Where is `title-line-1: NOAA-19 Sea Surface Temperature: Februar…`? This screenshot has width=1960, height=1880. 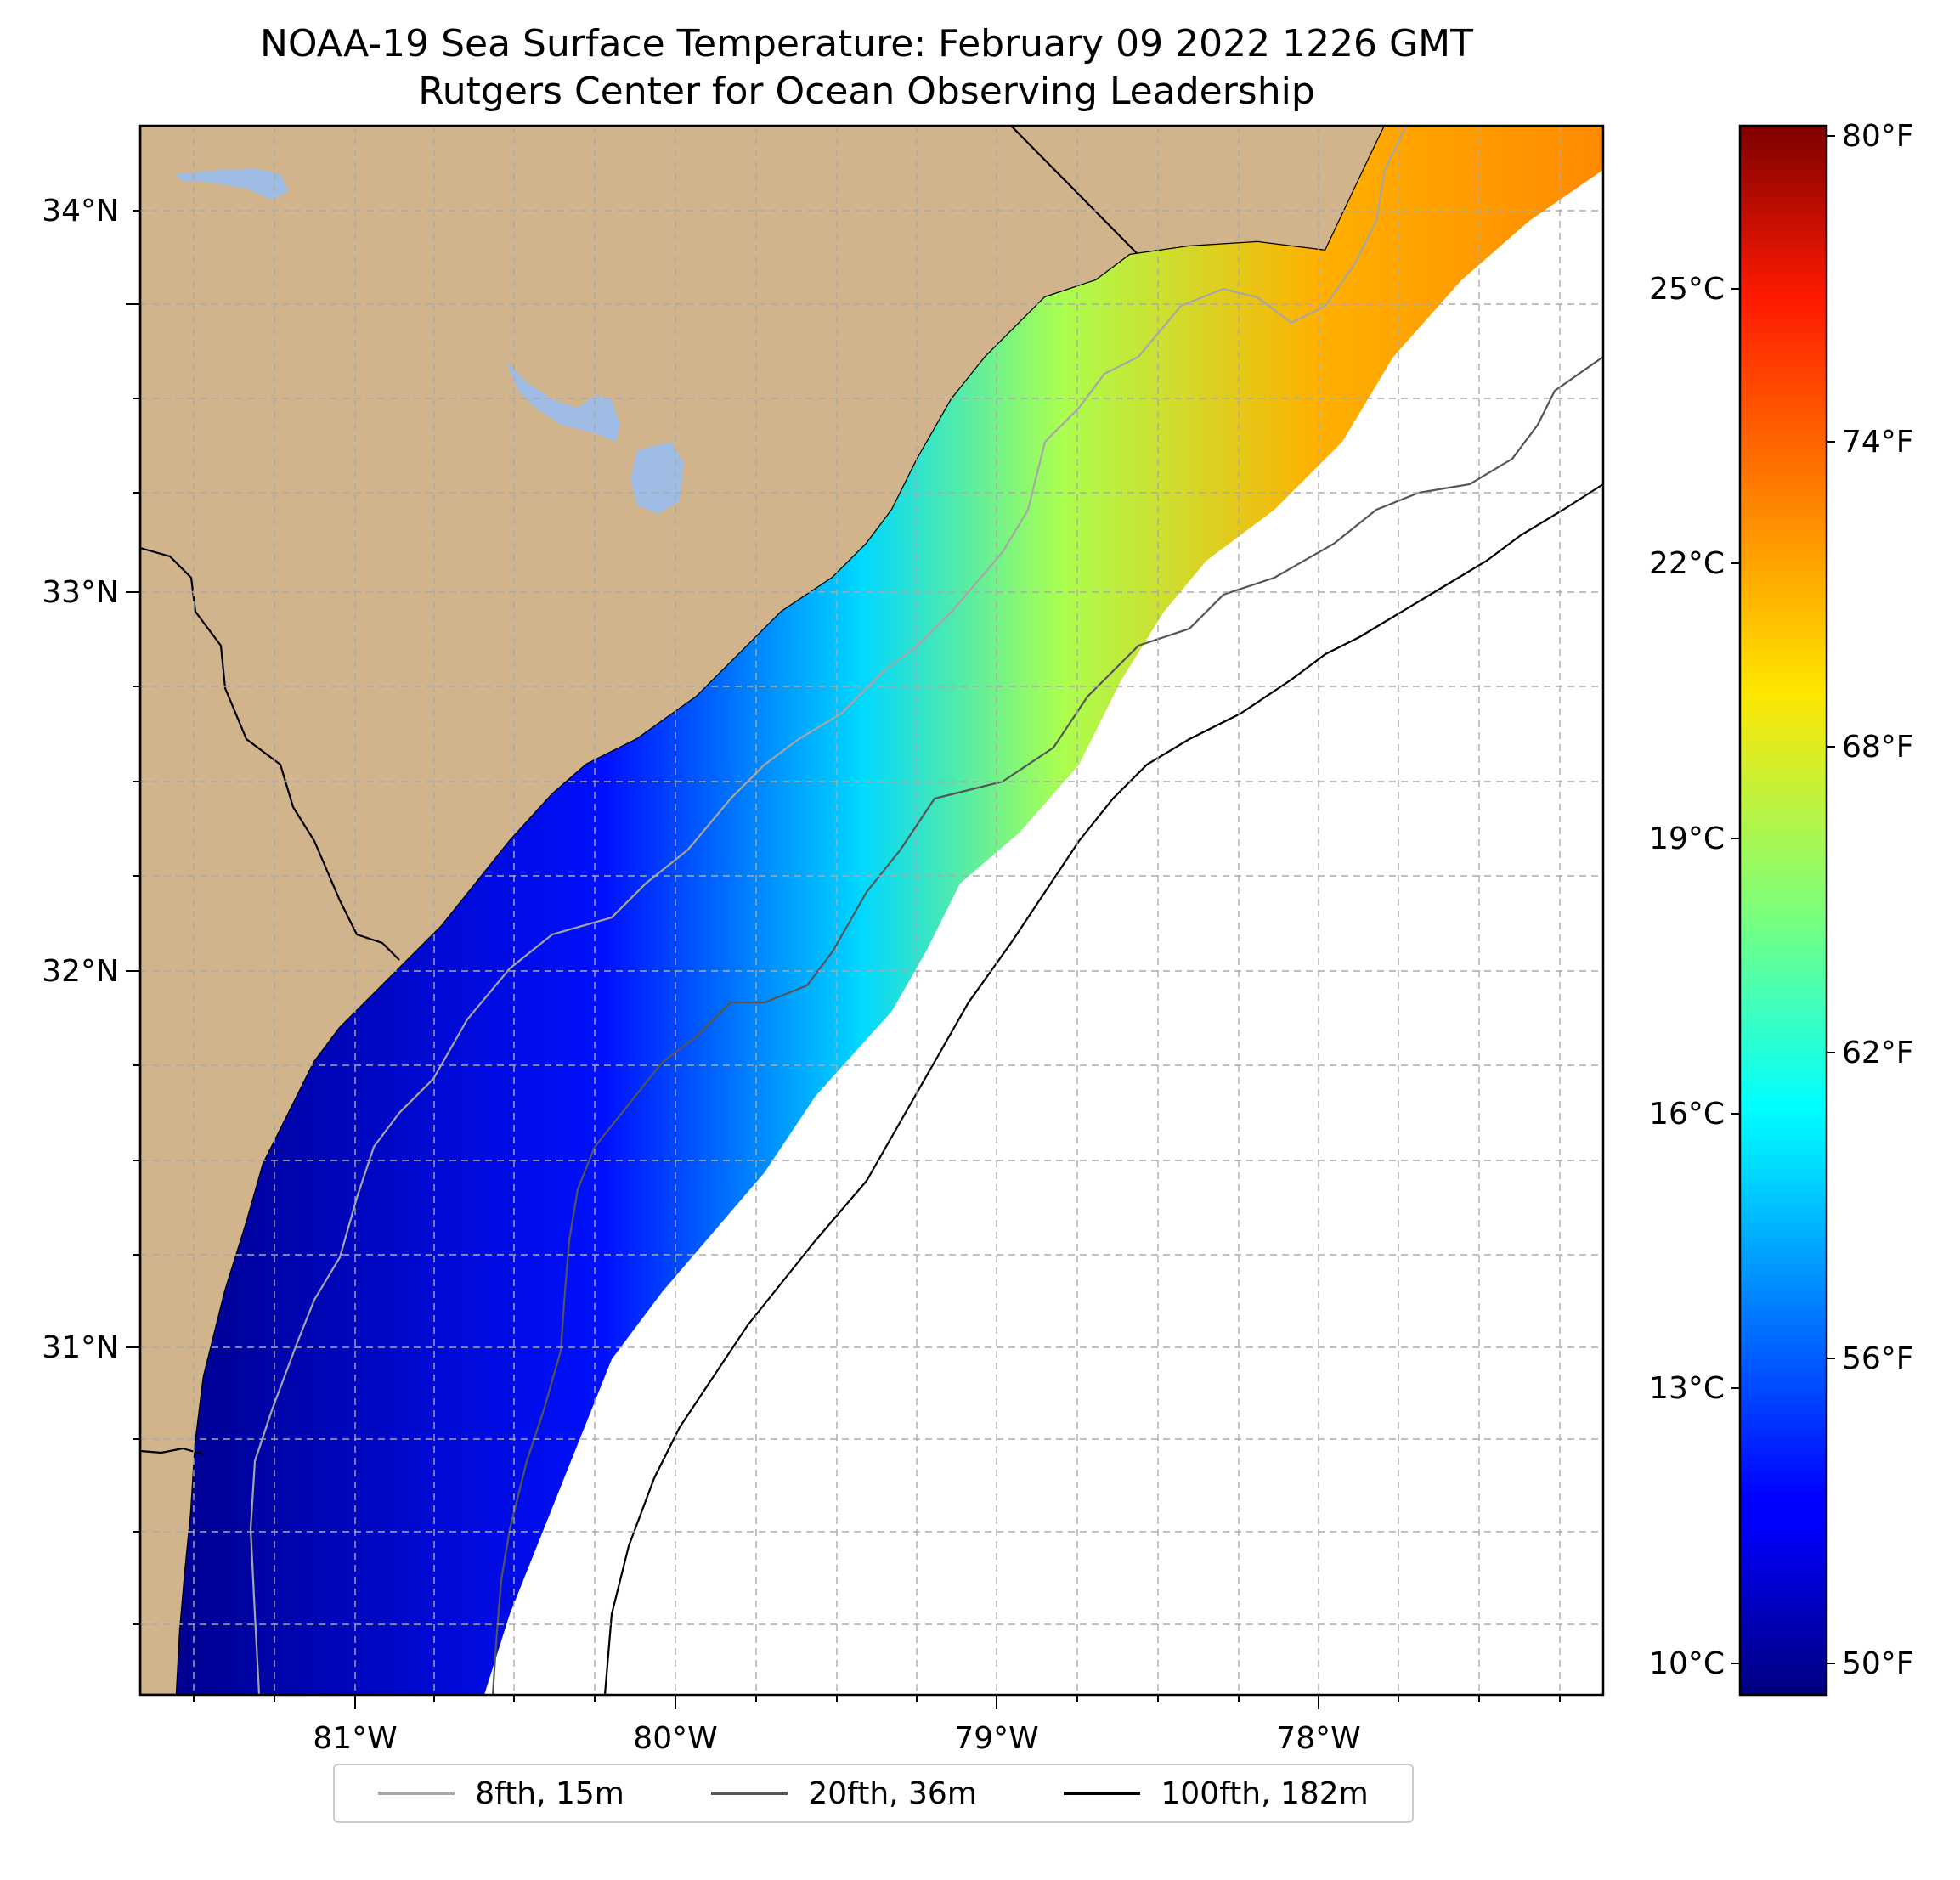 title-line-1: NOAA-19 Sea Surface Temperature: Februar… is located at coordinates (867, 44).